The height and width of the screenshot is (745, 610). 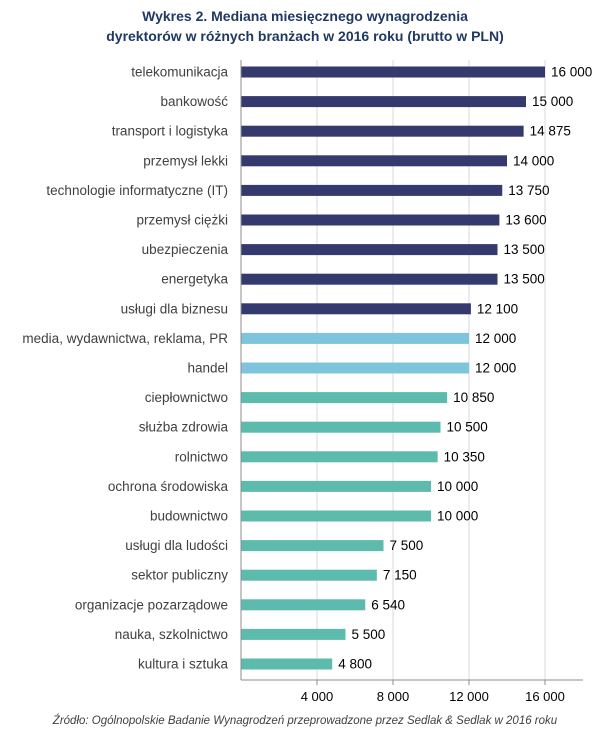 What do you see at coordinates (473, 397) in the screenshot?
I see `value-label-11: 10 850` at bounding box center [473, 397].